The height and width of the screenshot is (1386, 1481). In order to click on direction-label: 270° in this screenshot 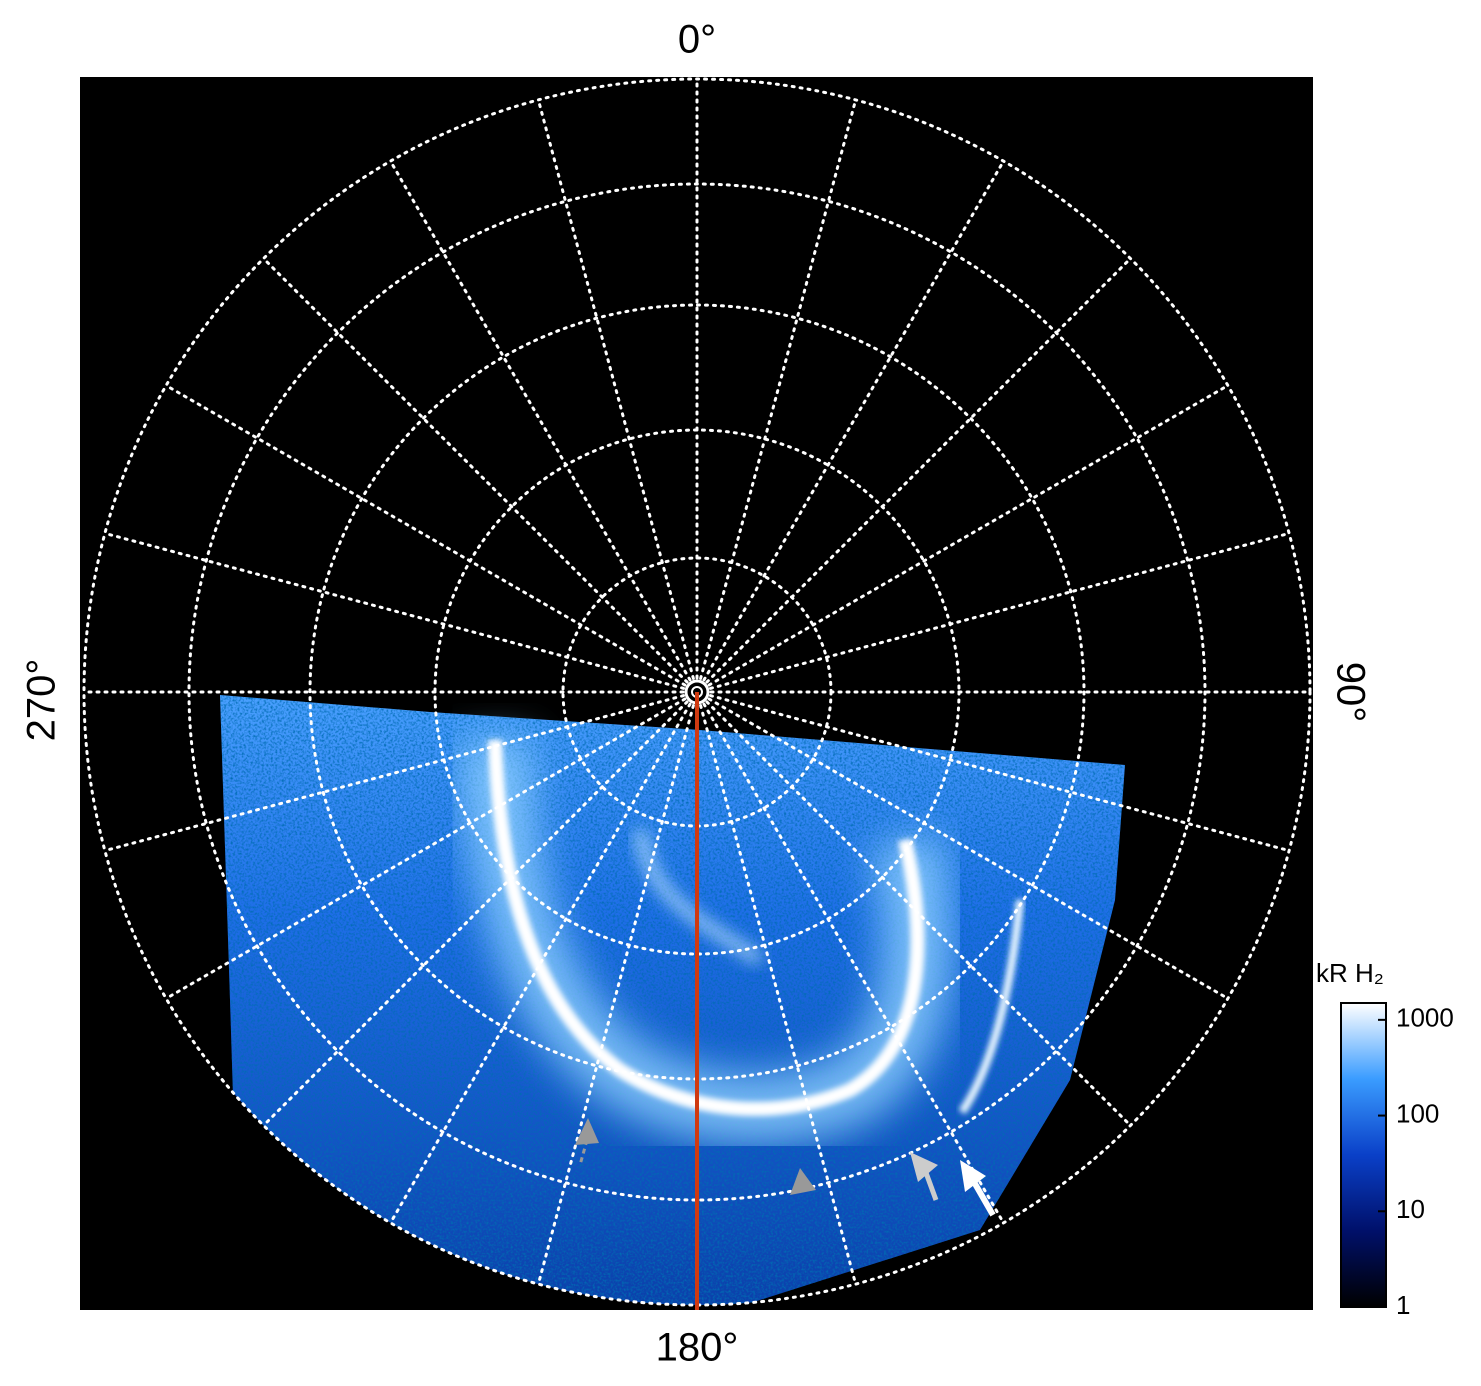, I will do `click(42, 700)`.